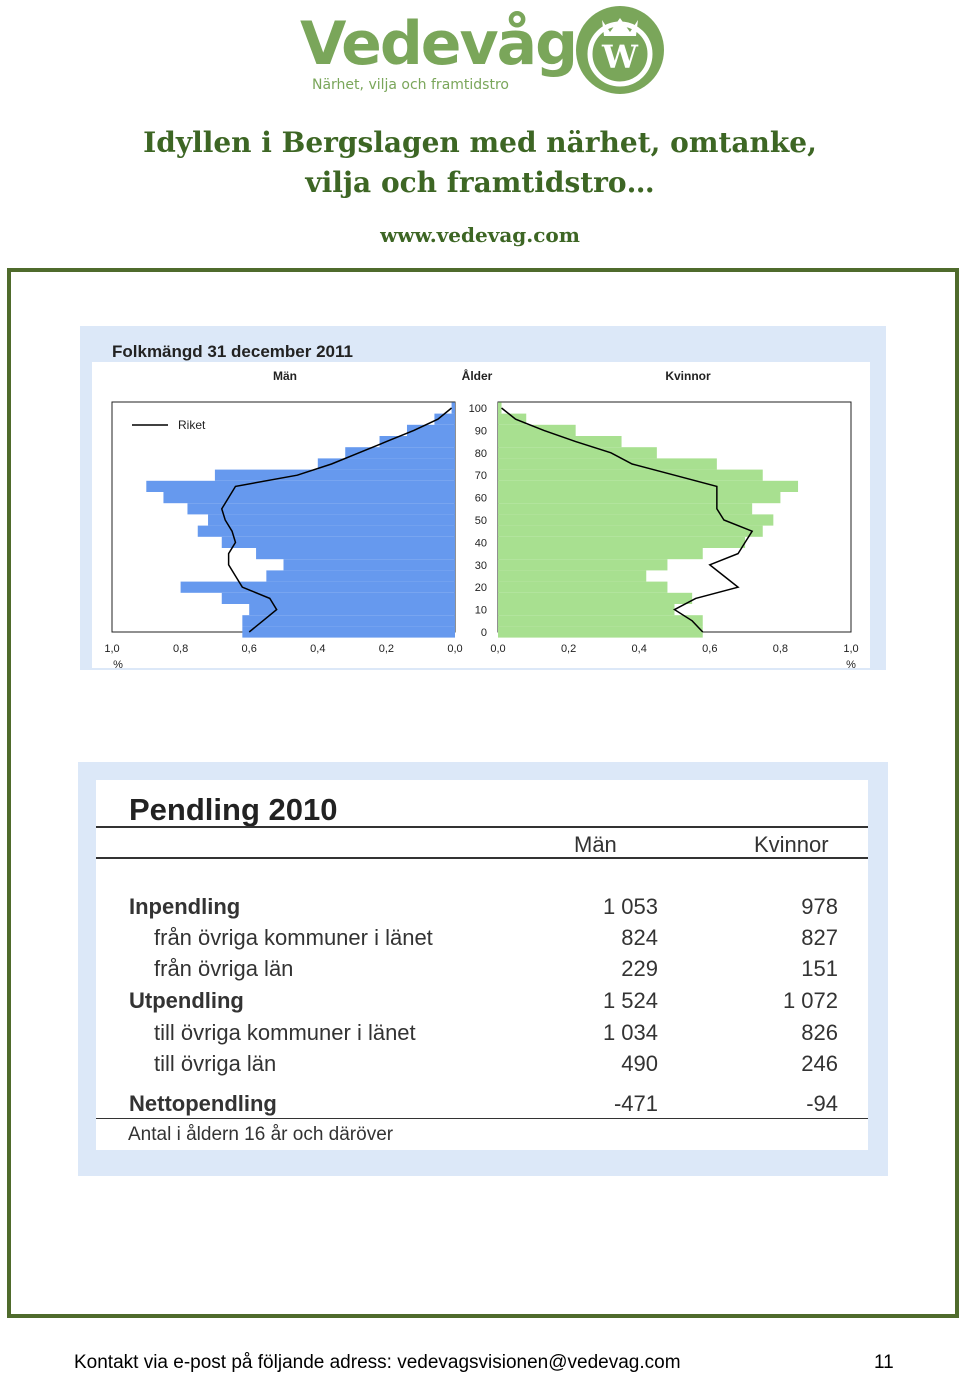  I want to click on riket-line-men, so click(336, 520).